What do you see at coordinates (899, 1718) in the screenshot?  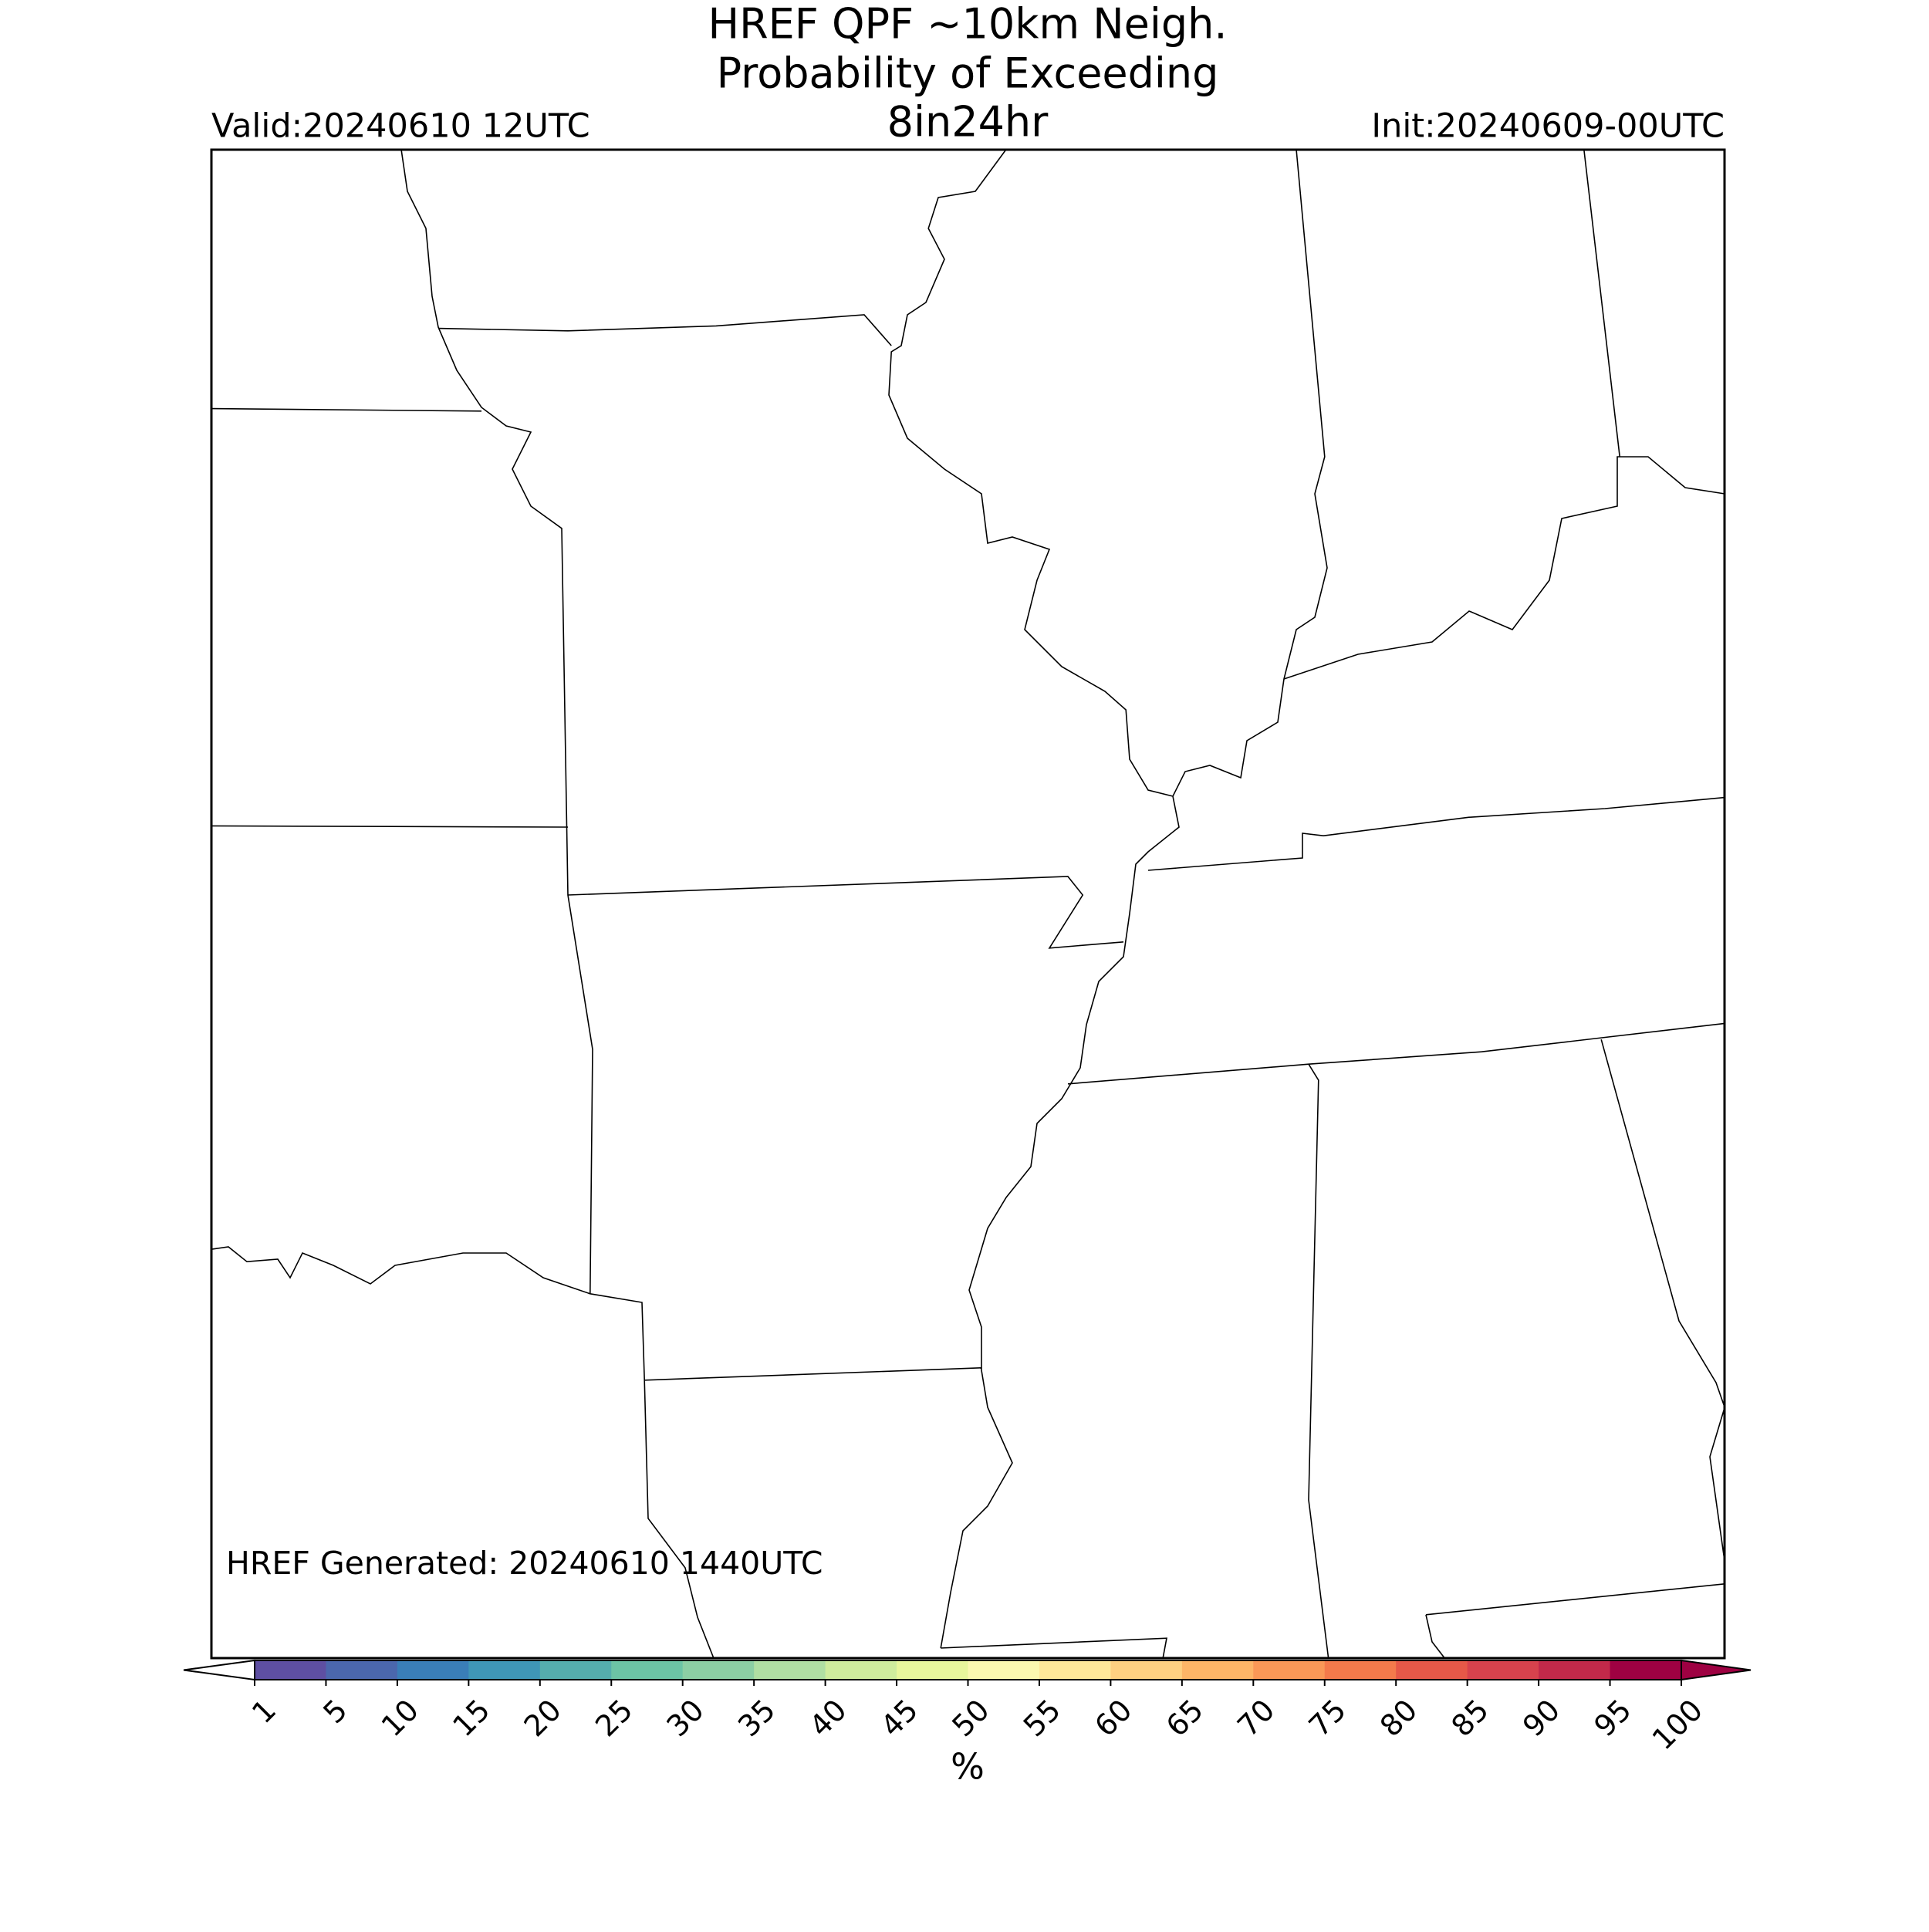 I see `colorbar-tick-label: 45` at bounding box center [899, 1718].